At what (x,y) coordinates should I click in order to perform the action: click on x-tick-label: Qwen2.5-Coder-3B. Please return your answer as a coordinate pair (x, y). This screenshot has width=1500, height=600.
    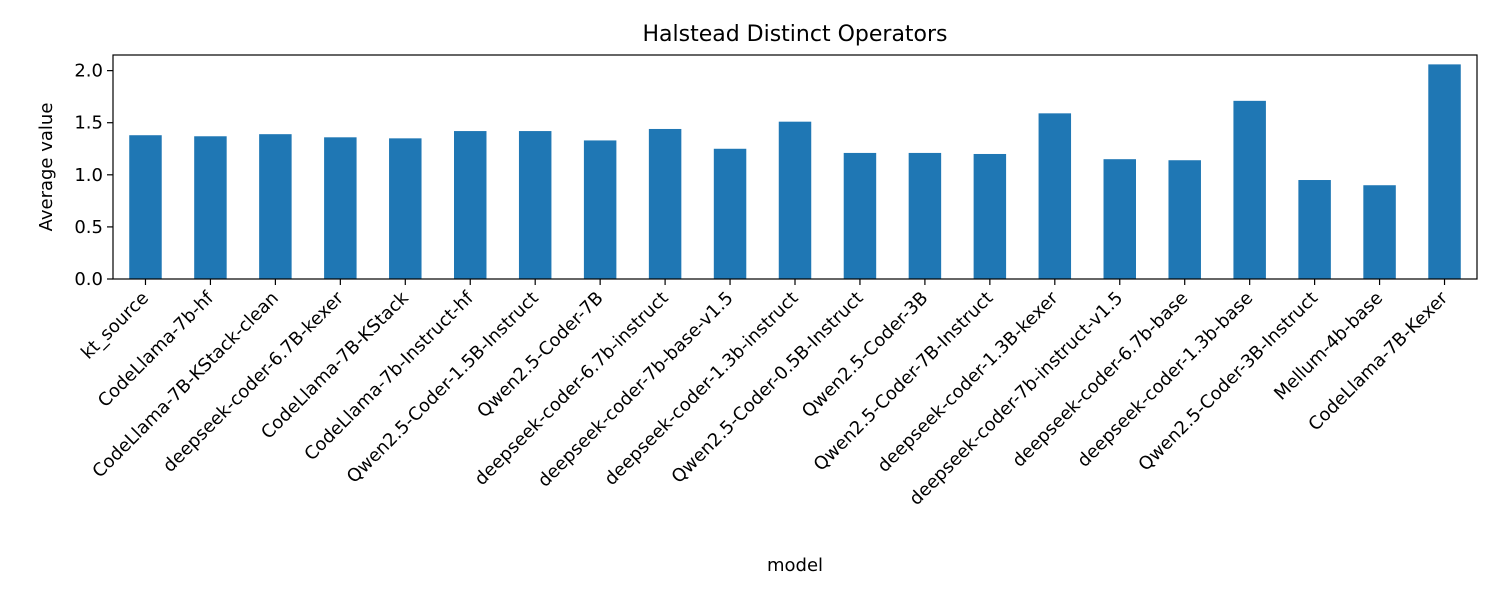
    Looking at the image, I should click on (865, 355).